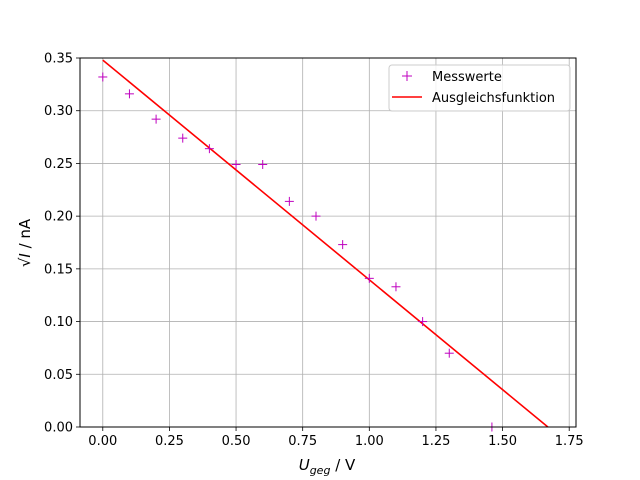  What do you see at coordinates (435, 441) in the screenshot?
I see `x-tick-label: 1.25` at bounding box center [435, 441].